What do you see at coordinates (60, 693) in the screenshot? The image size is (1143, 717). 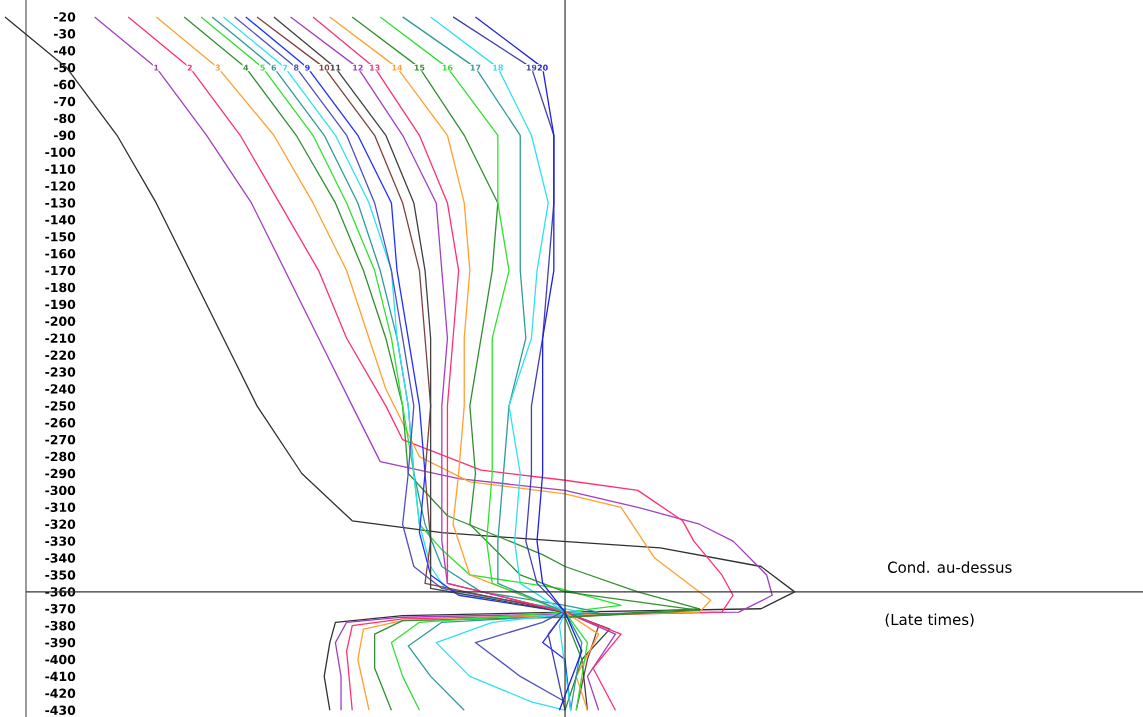 I see `y-tick-label: -420` at bounding box center [60, 693].